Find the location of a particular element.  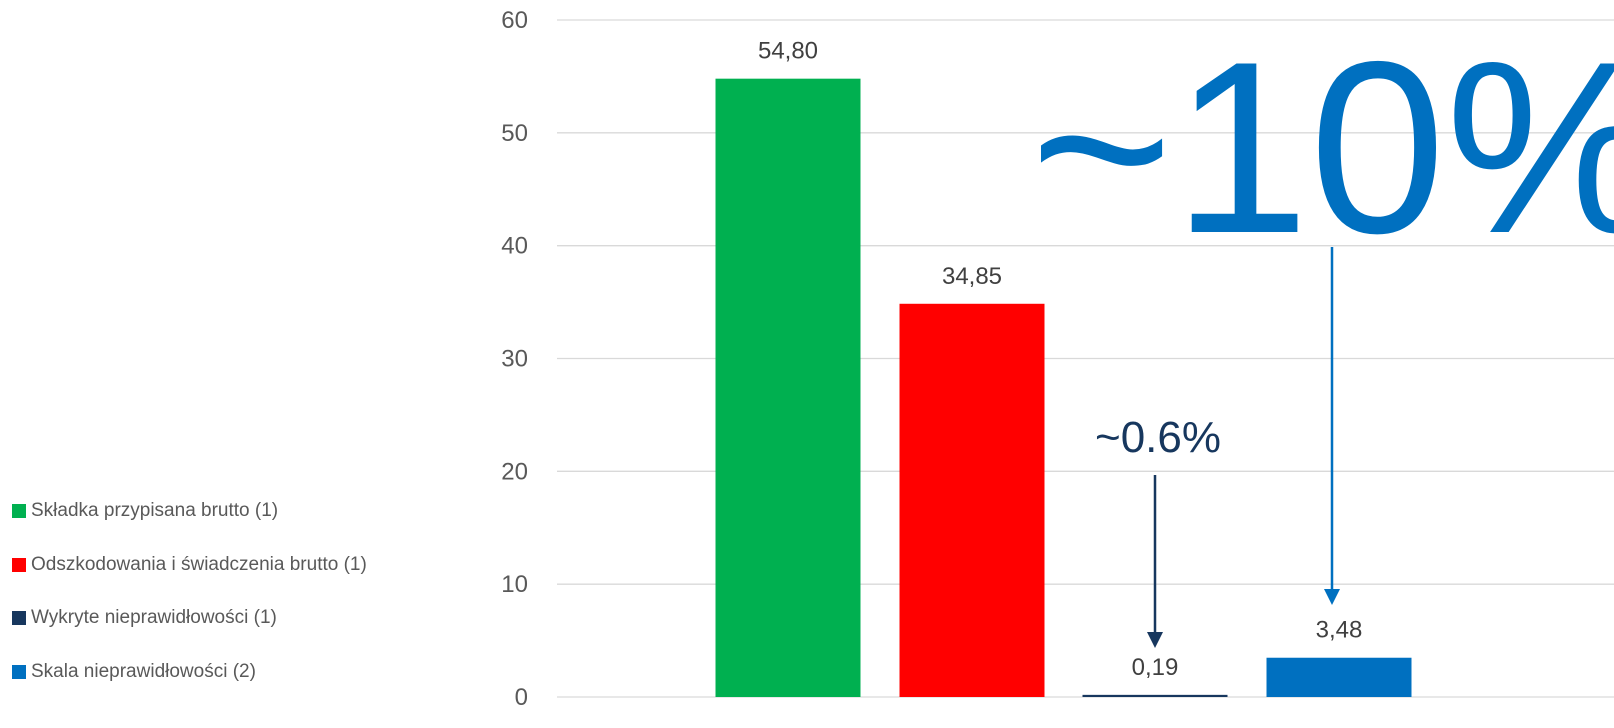

legend-item: Składka przypisana brutto (1) is located at coordinates (189, 511).